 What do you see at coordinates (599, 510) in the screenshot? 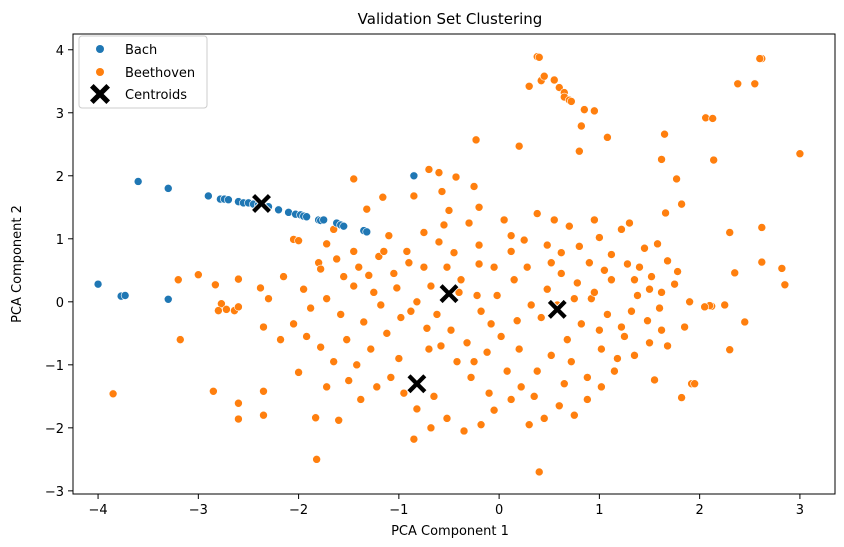
I see `x-tick-label: 1` at bounding box center [599, 510].